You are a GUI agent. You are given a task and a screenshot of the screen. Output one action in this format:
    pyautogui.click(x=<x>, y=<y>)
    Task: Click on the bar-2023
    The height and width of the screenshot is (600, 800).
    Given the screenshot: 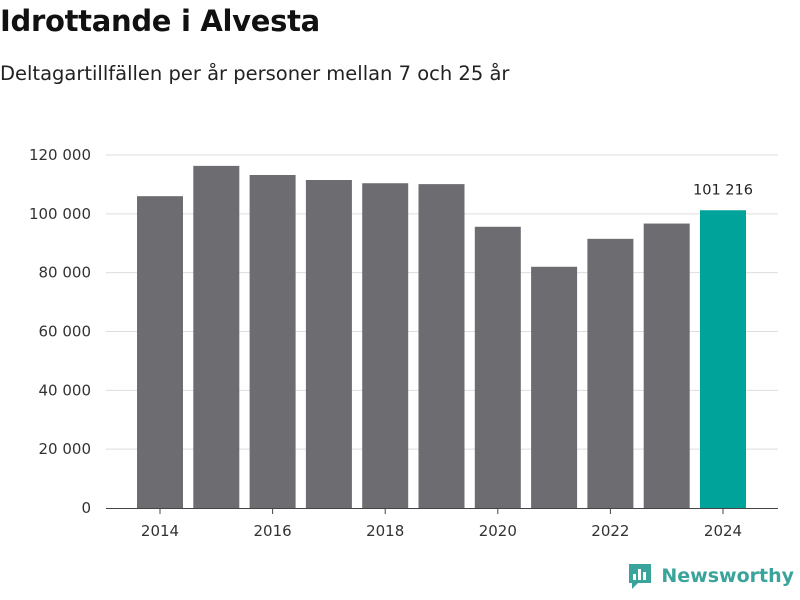 What is the action you would take?
    pyautogui.click(x=666, y=365)
    